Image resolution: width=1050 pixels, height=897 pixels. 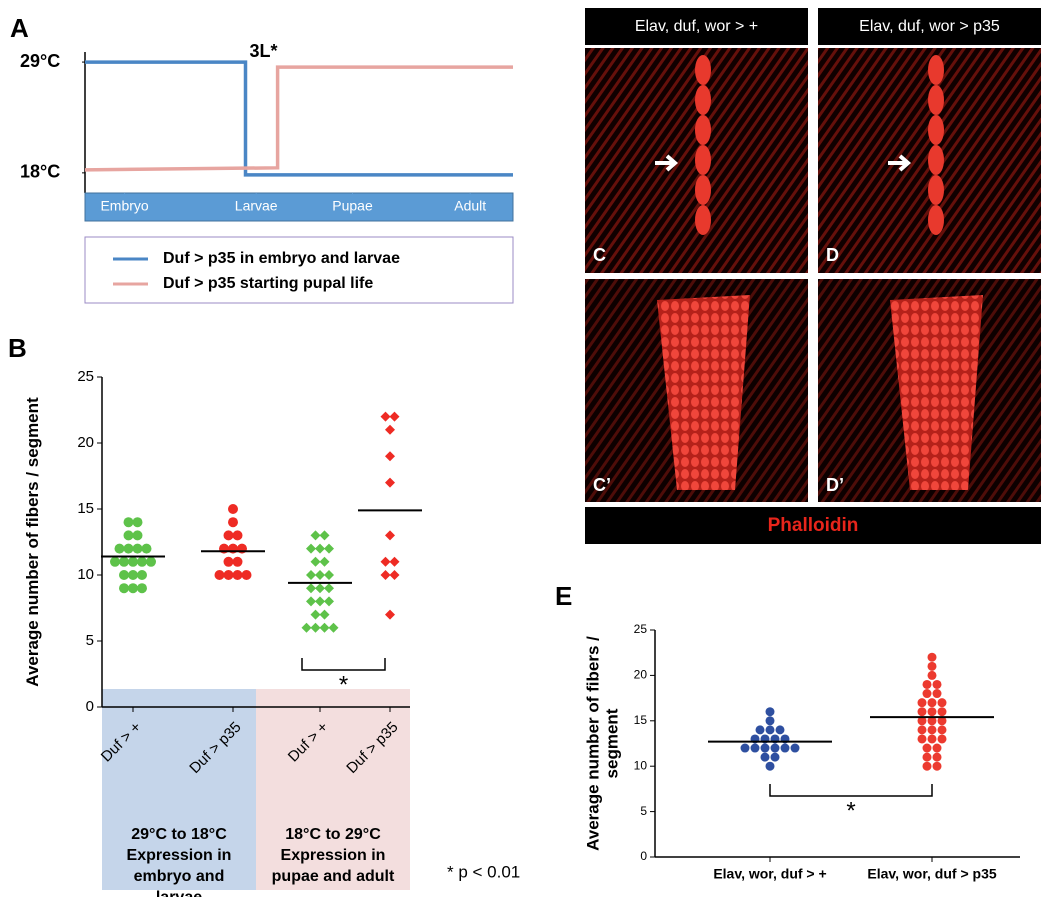 I want to click on stain-label: Phalloidin, so click(x=813, y=525).